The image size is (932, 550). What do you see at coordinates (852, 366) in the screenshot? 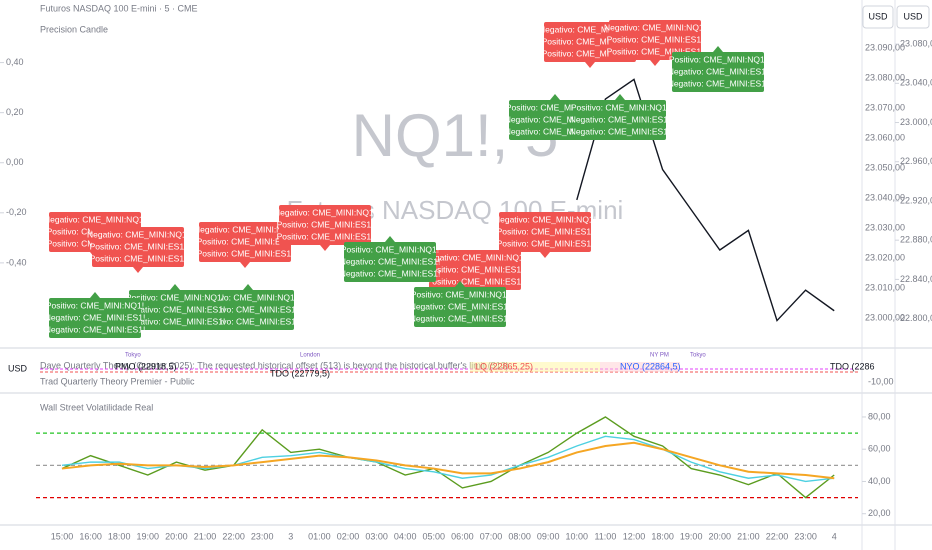
I see `level-label: TDO (2286` at bounding box center [852, 366].